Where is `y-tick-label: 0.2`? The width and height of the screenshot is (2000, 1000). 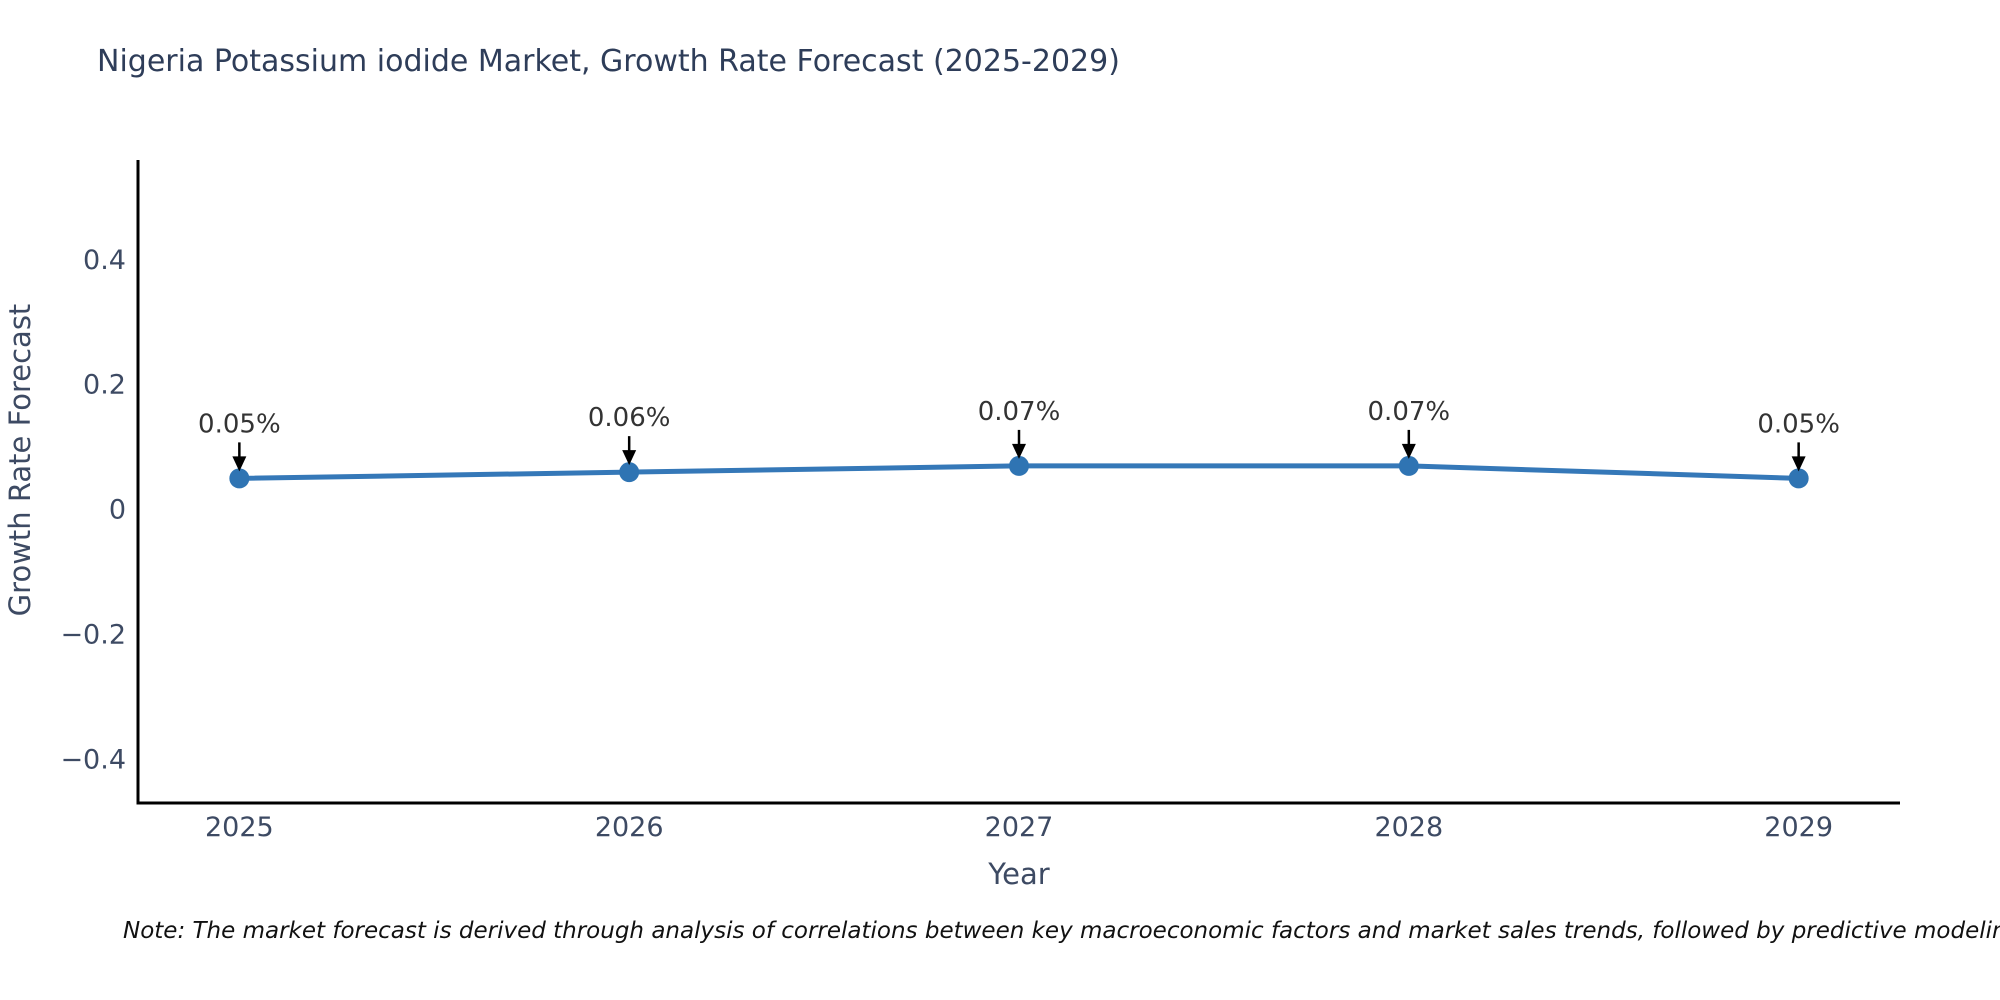 y-tick-label: 0.2 is located at coordinates (104, 385).